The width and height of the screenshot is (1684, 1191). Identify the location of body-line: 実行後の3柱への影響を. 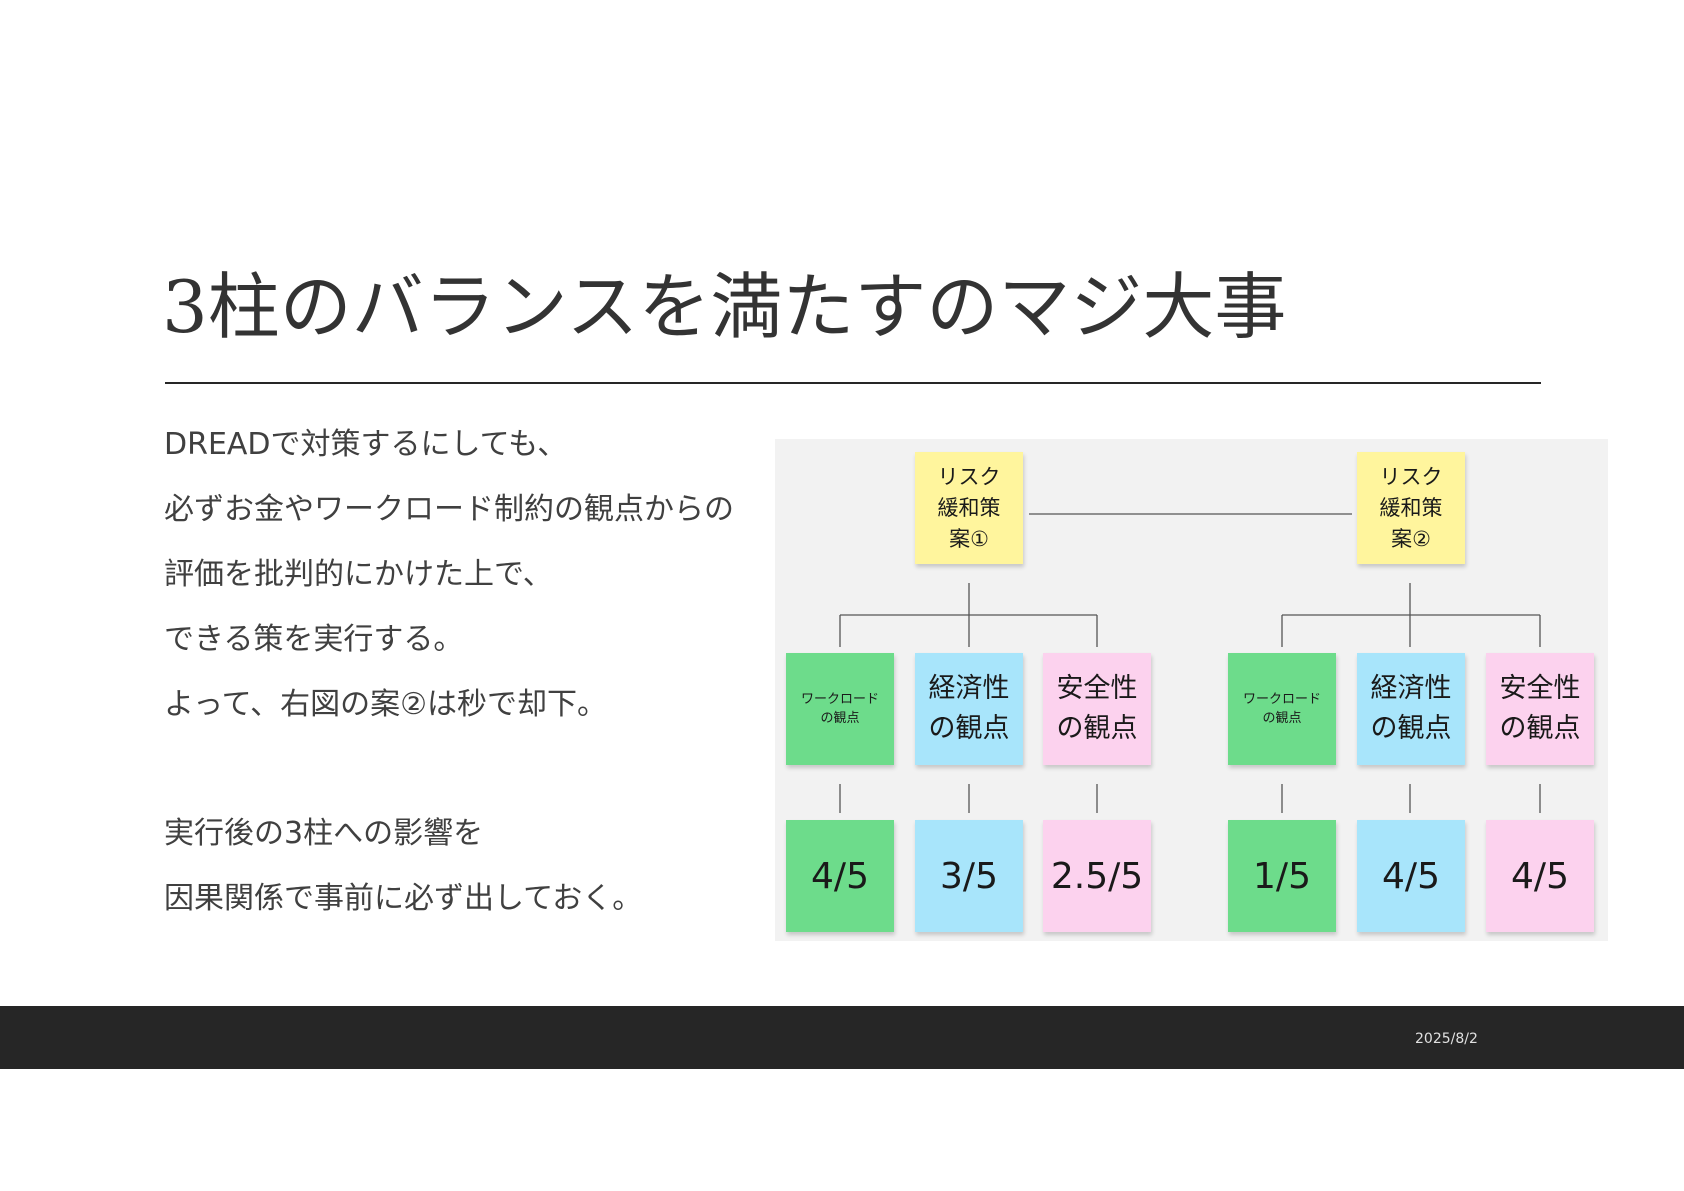
(324, 833).